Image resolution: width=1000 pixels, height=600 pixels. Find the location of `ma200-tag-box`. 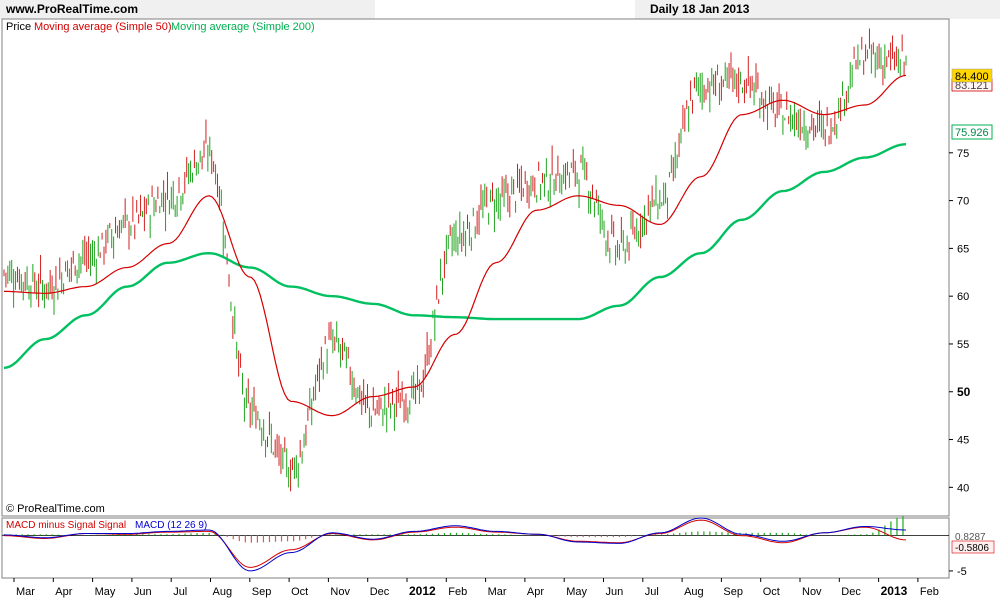

ma200-tag-box is located at coordinates (972, 132).